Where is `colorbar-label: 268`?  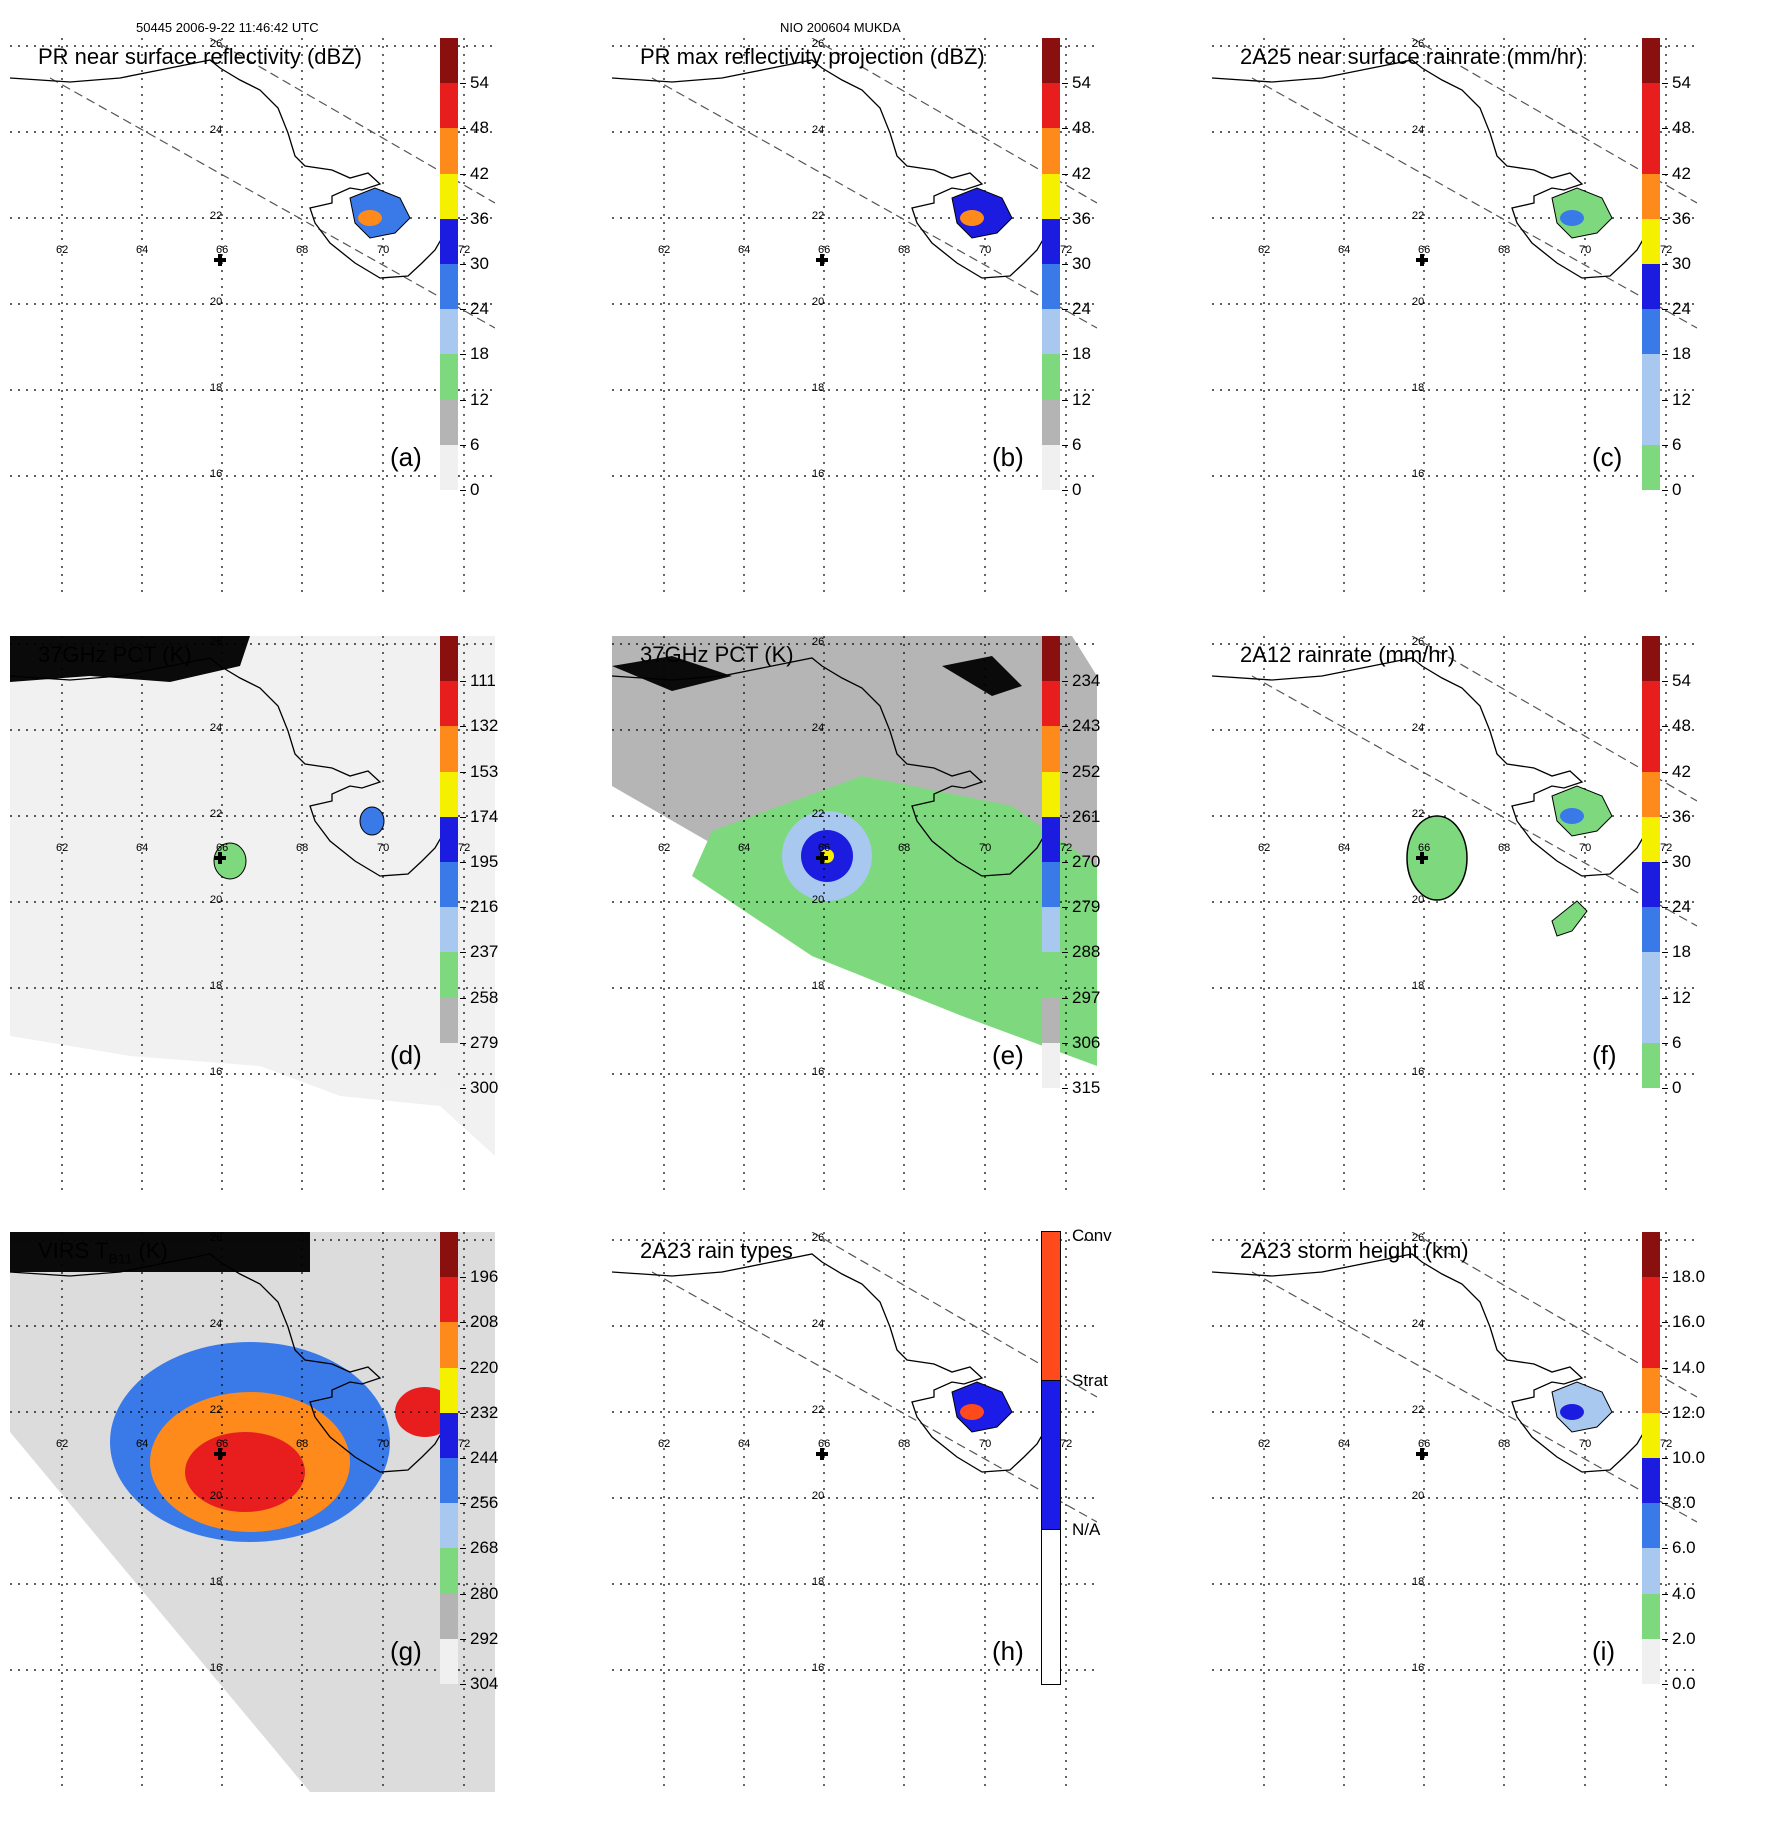
colorbar-label: 268 is located at coordinates (484, 1548).